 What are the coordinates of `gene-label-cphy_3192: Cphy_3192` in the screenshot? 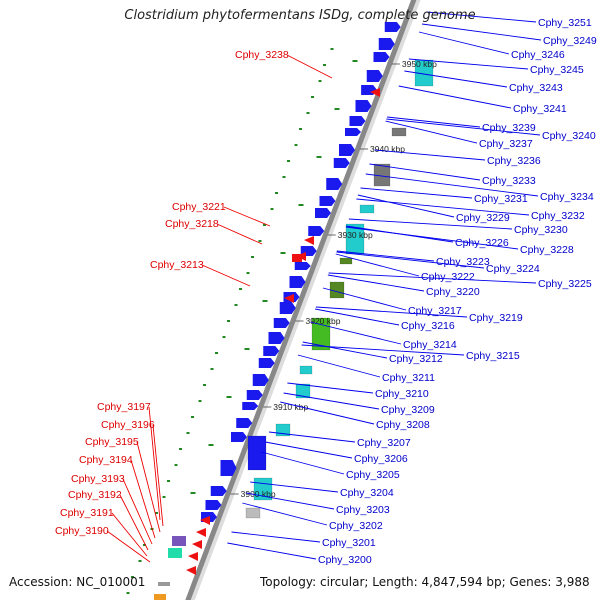 It's located at (95, 495).